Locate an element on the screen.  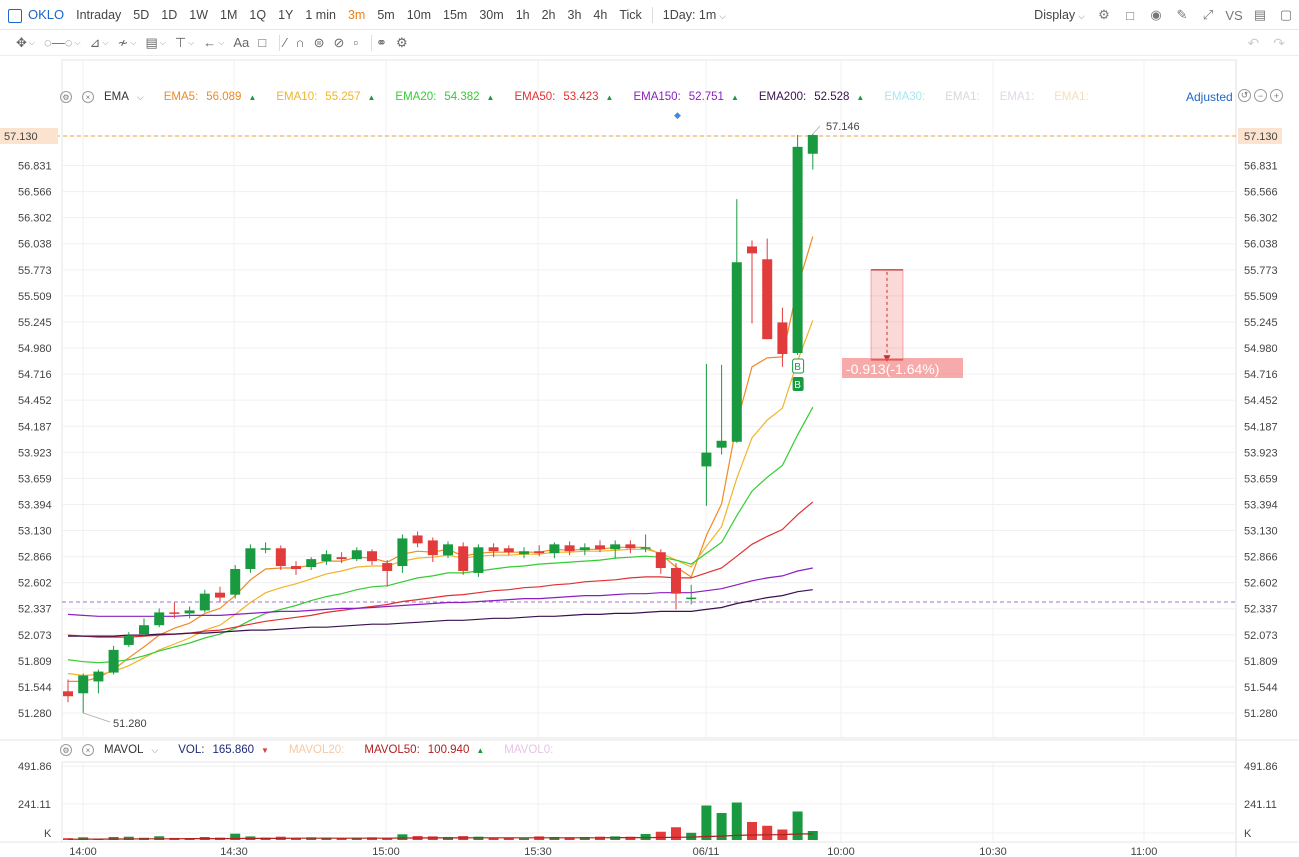
ema-legend-item: EMA200: 52.528 ▲ is located at coordinates (811, 97).